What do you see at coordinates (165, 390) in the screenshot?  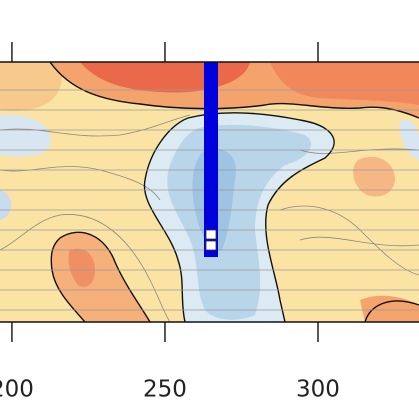 I see `x-tick-label: 250` at bounding box center [165, 390].